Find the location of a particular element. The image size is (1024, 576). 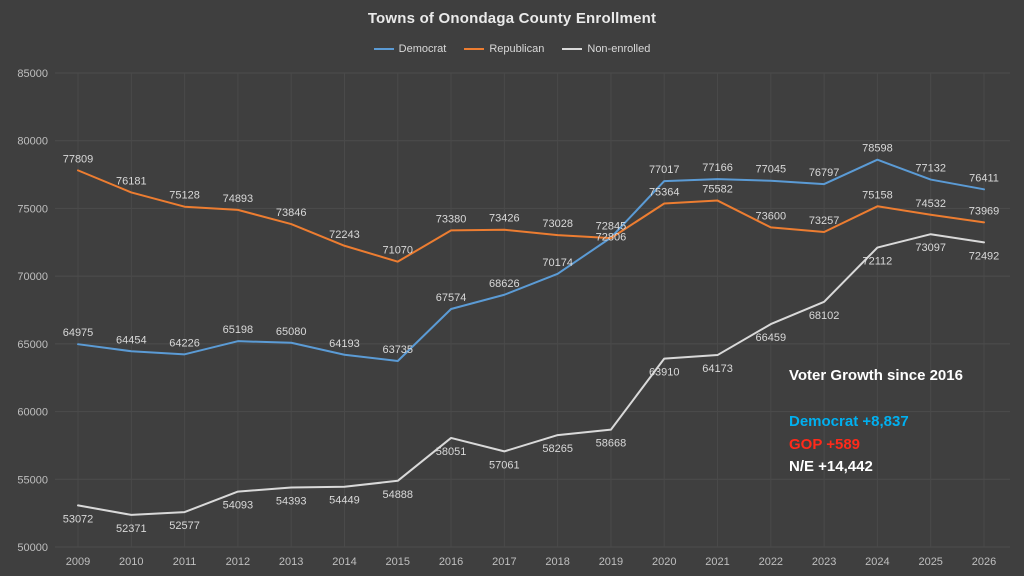

data-label-democrat: 68626 is located at coordinates (504, 284).